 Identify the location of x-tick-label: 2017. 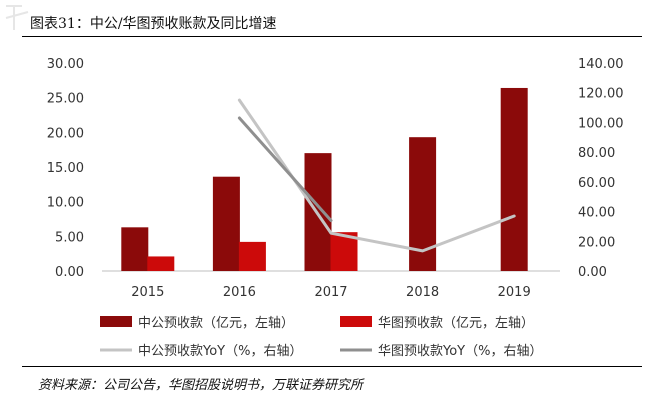
(330, 292).